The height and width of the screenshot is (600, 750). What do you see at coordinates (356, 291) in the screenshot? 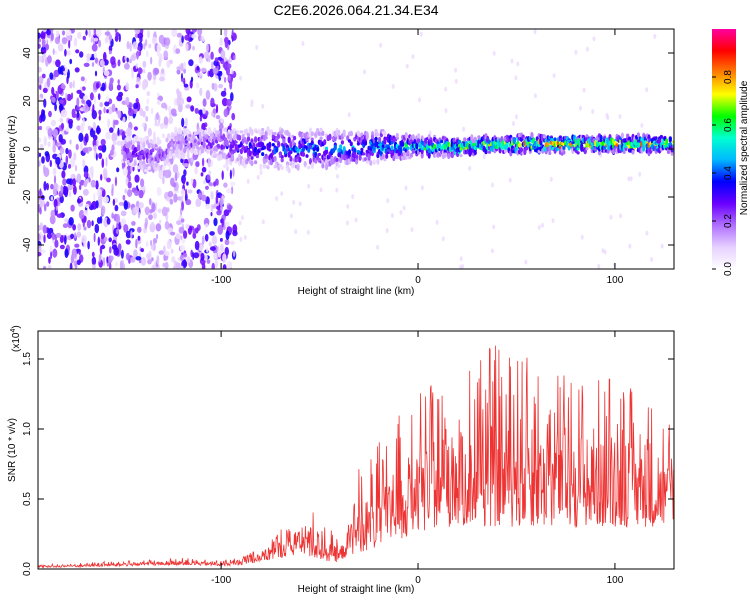
I see `spectrogram-x-label: Height of straight line (km)` at bounding box center [356, 291].